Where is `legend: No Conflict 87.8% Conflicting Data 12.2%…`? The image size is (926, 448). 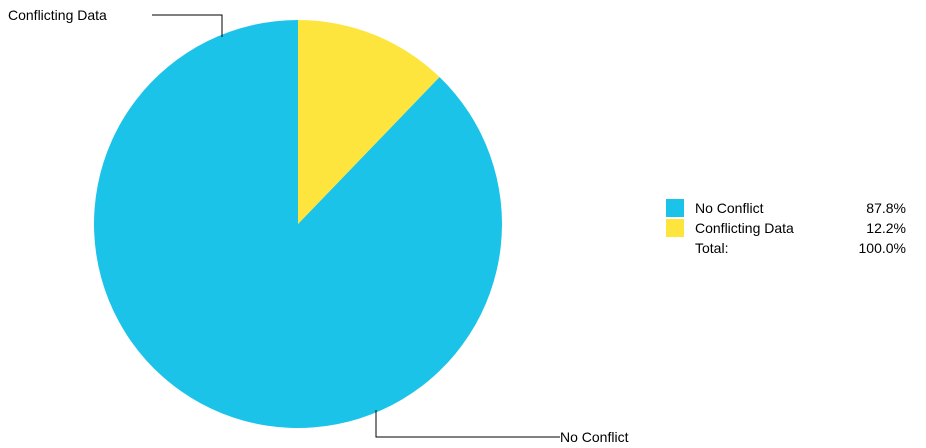
legend: No Conflict 87.8% Conflicting Data 12.2%… is located at coordinates (786, 227).